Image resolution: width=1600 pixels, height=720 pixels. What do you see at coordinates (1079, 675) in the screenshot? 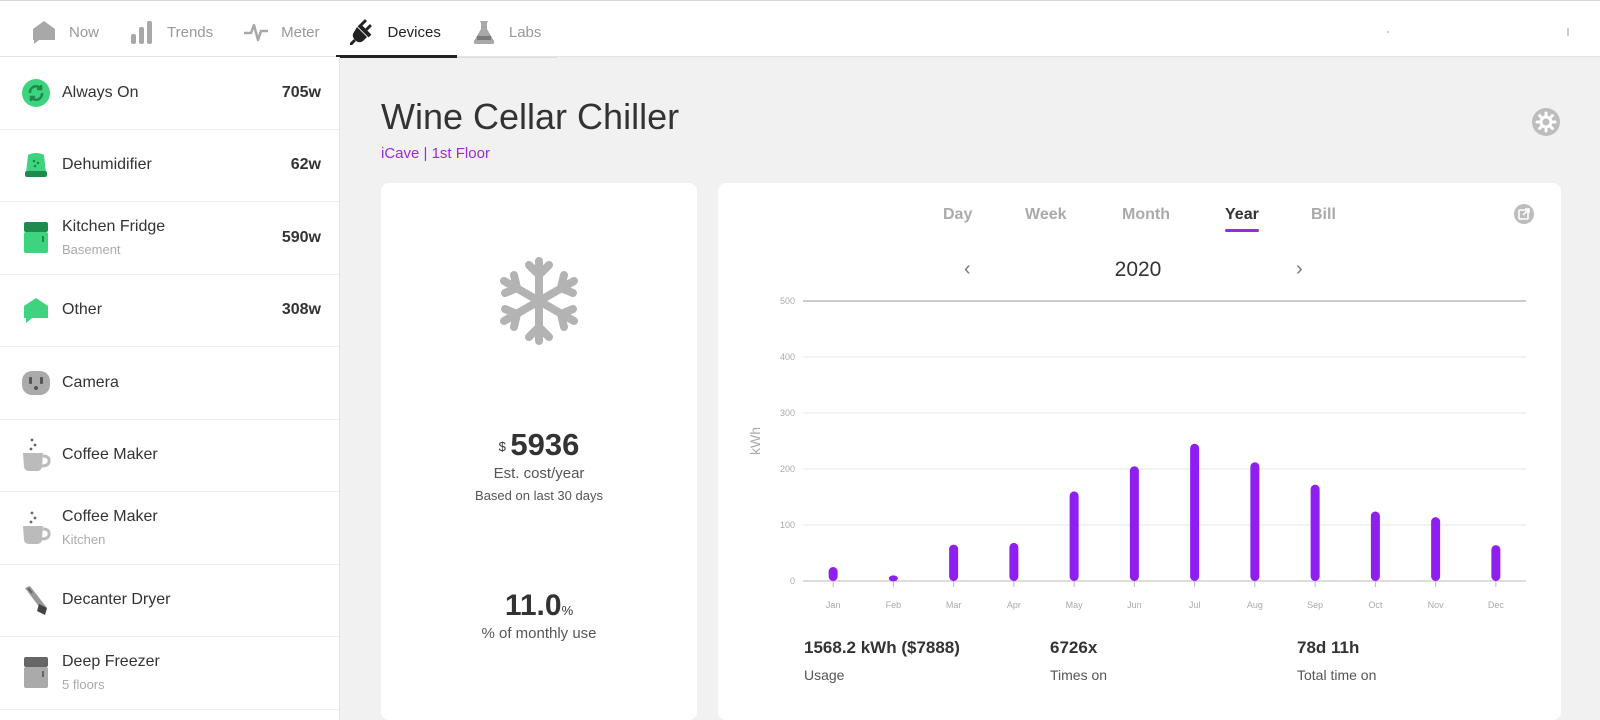
I see `stat-label: Times on` at bounding box center [1079, 675].